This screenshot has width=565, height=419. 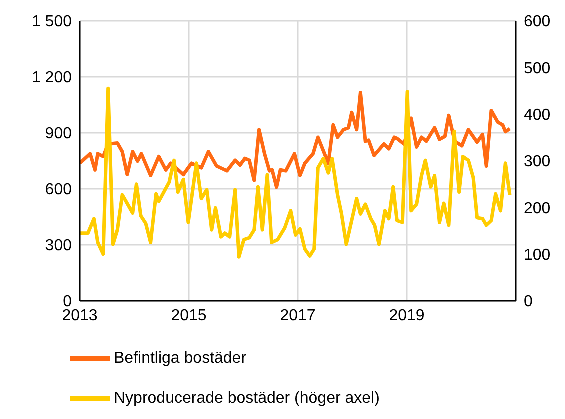 What do you see at coordinates (58, 190) in the screenshot?
I see `y-tick-label: 600` at bounding box center [58, 190].